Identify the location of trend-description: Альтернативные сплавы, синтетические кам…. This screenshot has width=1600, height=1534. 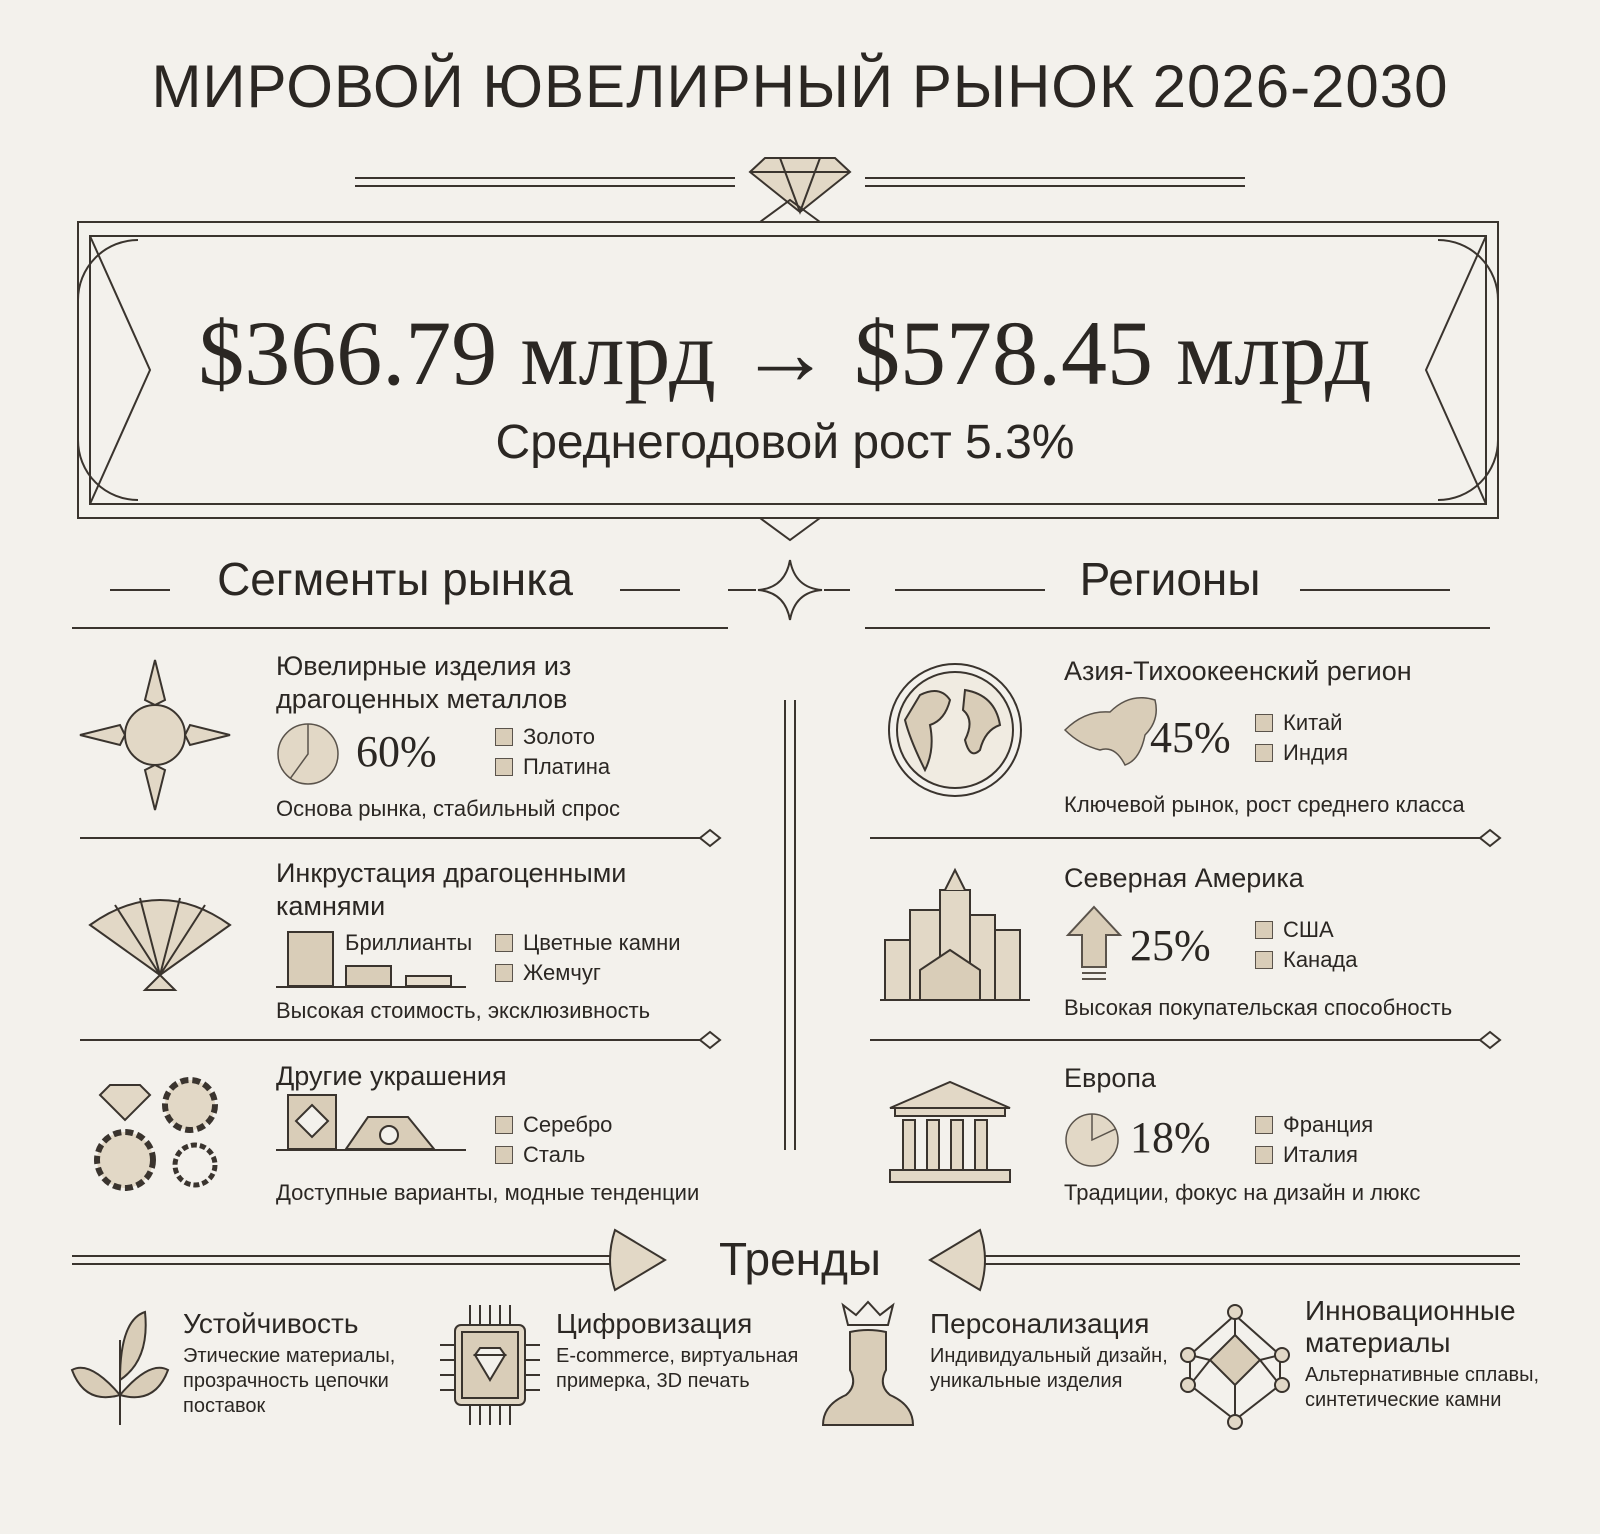
(1422, 1387).